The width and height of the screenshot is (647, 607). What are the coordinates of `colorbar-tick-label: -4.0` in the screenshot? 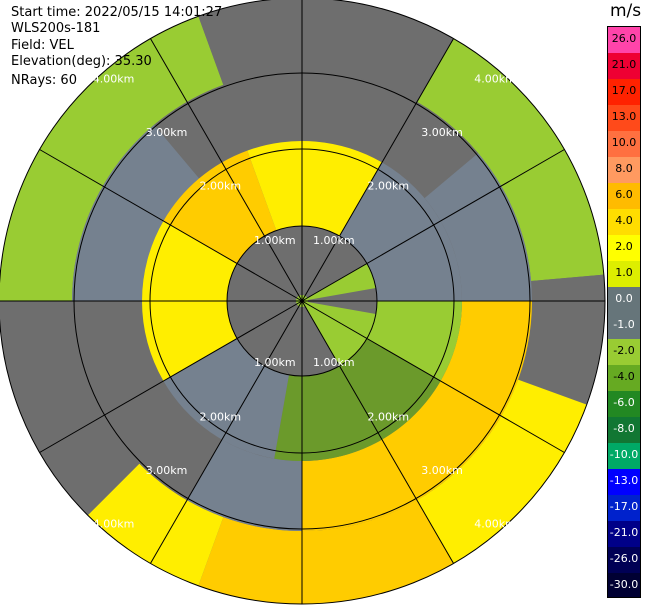 It's located at (624, 376).